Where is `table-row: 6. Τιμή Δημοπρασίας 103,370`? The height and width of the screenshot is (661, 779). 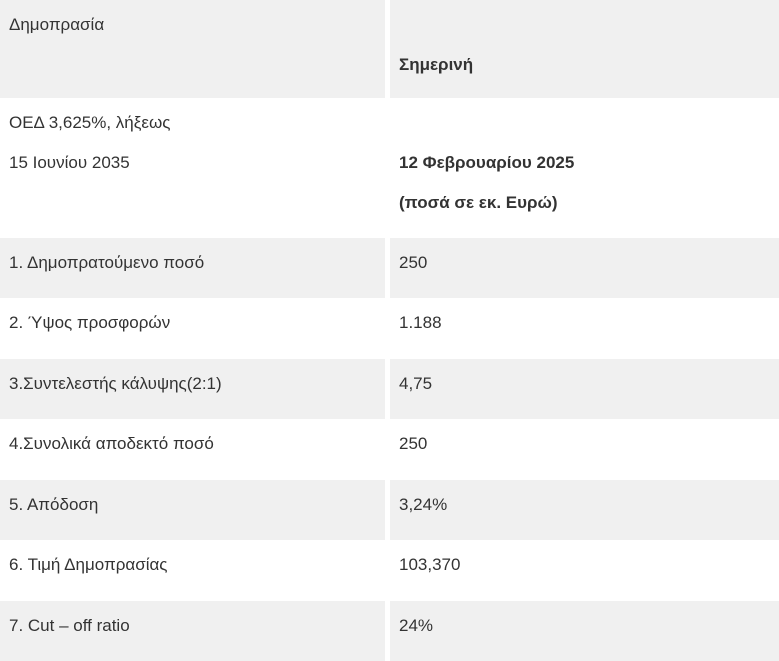 table-row: 6. Τιμή Δημοπρασίας 103,370 is located at coordinates (389, 570).